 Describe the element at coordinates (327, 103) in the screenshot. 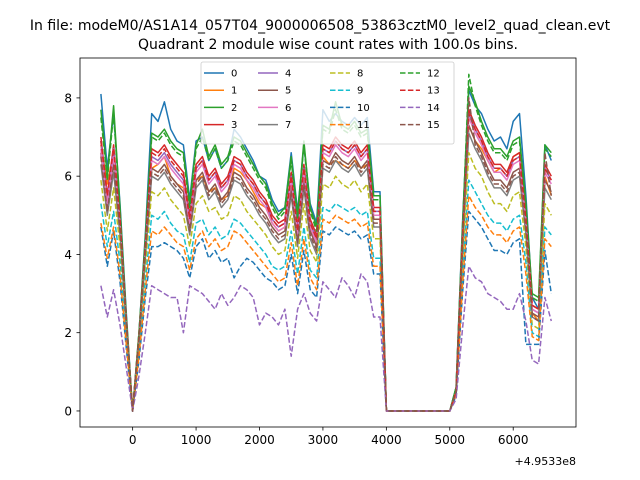

I see `legend-box` at that location.